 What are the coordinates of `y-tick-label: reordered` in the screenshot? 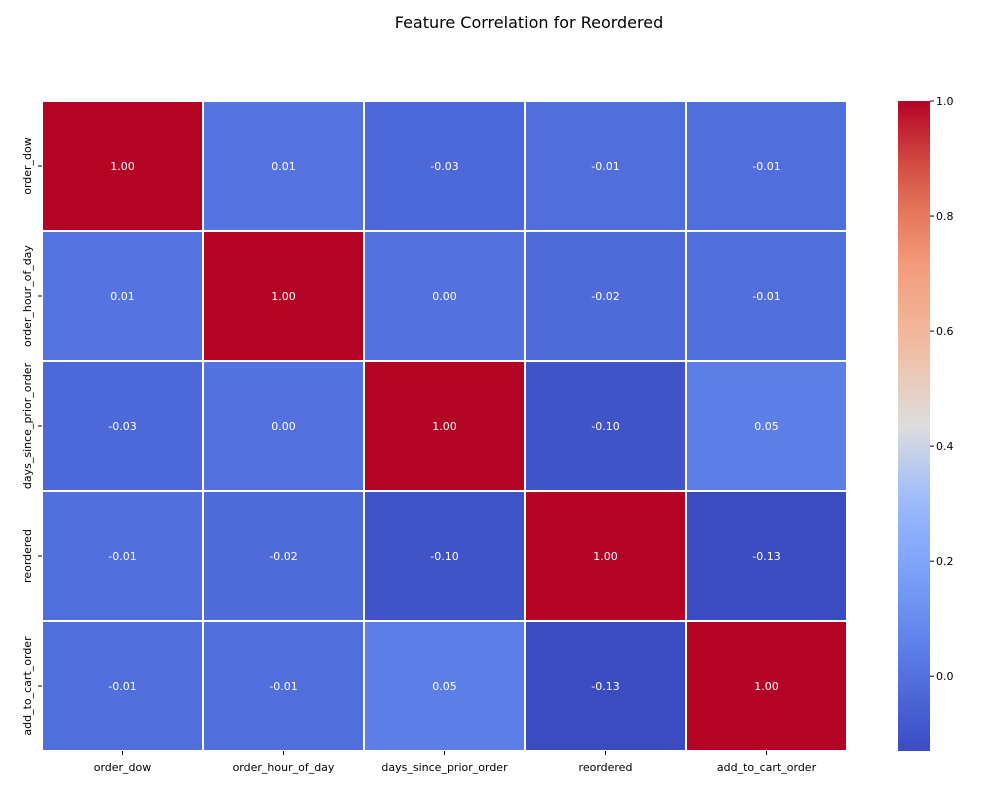 It's located at (27, 556).